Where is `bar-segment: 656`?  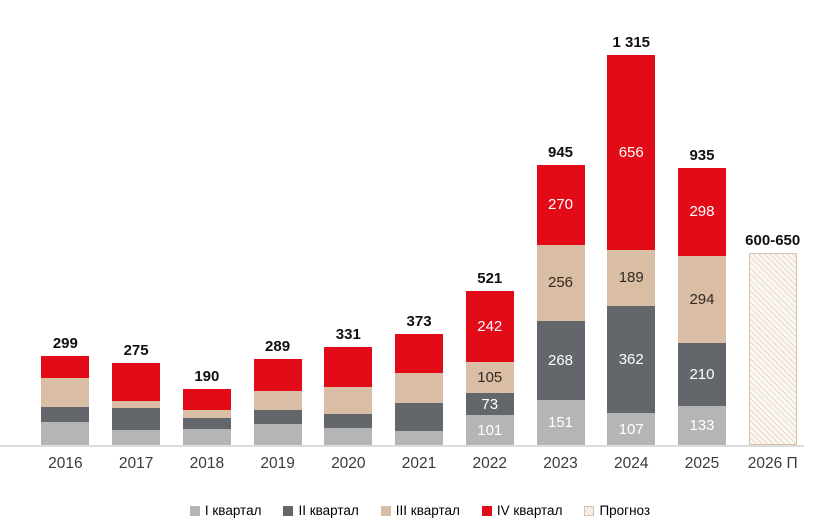
bar-segment: 656 is located at coordinates (631, 152).